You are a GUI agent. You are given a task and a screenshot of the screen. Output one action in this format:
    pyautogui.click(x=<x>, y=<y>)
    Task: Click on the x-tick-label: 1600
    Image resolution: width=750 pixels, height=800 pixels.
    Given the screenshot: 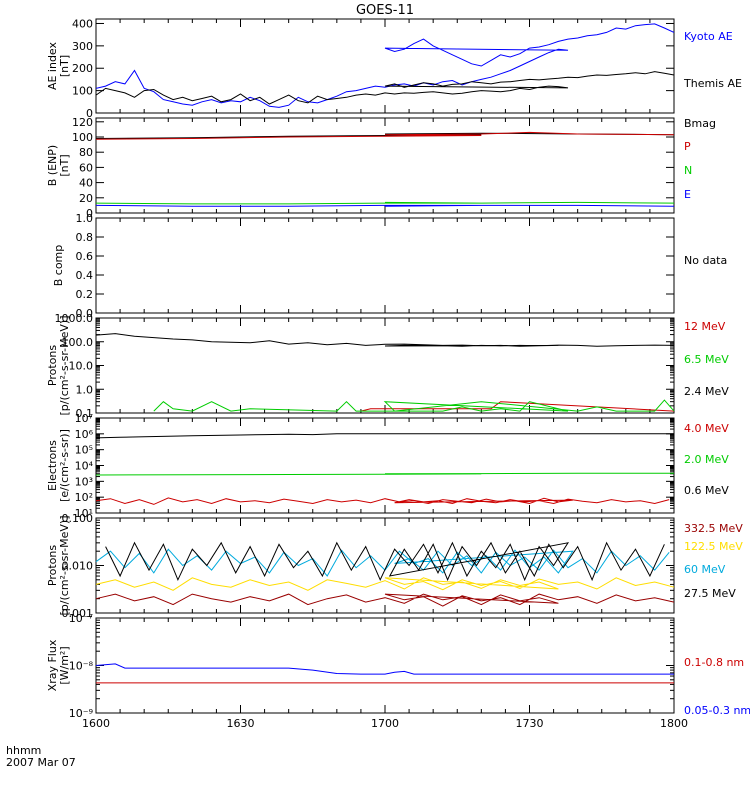 What is the action you would take?
    pyautogui.click(x=96, y=723)
    